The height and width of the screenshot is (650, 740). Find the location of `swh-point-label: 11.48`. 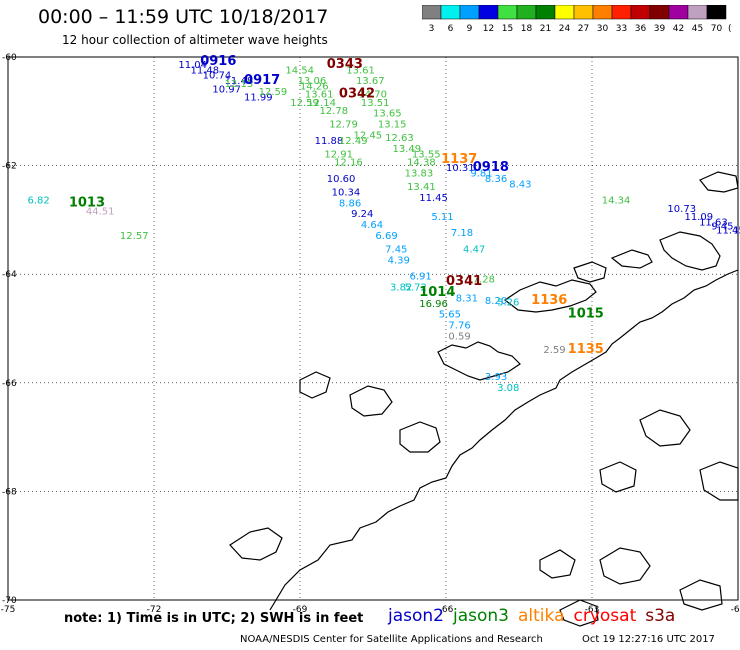

swh-point-label: 11.48 is located at coordinates (239, 81).